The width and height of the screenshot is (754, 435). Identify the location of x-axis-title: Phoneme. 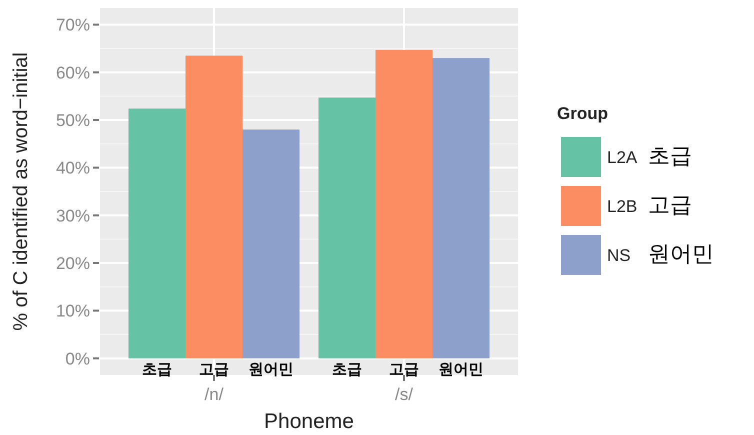
(309, 421).